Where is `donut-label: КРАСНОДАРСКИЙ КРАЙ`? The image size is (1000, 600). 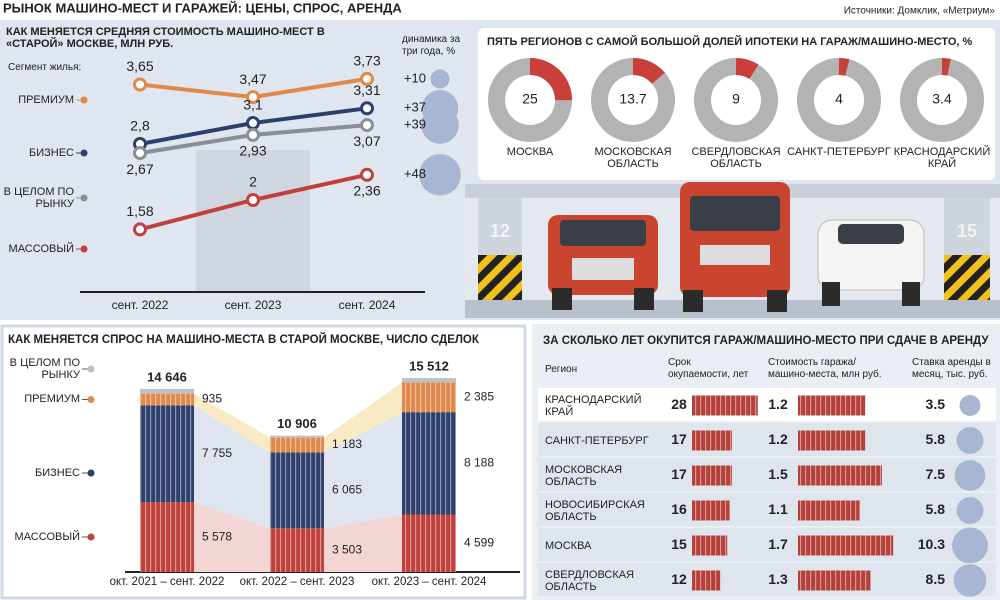 donut-label: КРАСНОДАРСКИЙ КРАЙ is located at coordinates (942, 158).